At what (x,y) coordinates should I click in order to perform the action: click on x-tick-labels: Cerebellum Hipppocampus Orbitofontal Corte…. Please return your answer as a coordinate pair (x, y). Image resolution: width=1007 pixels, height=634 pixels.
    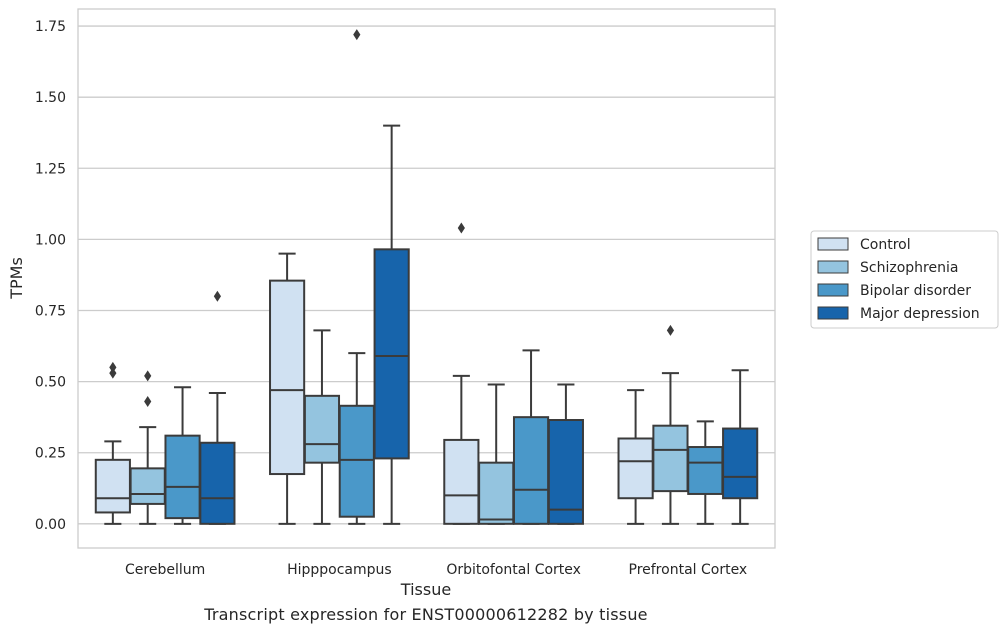
    Looking at the image, I should click on (436, 570).